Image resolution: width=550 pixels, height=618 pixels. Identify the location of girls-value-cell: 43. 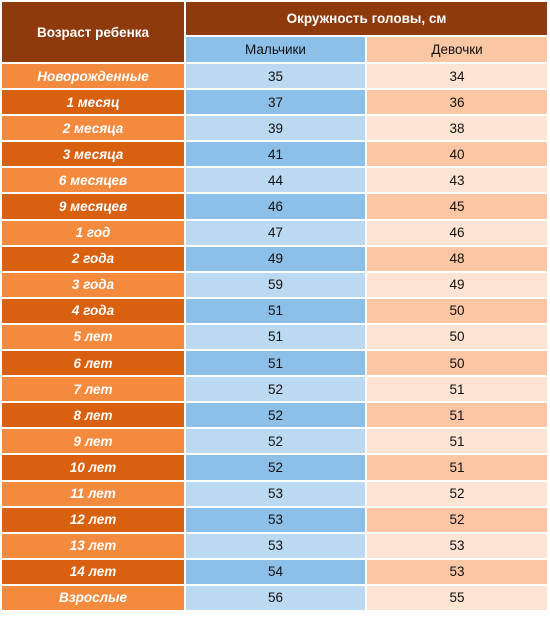
(458, 181).